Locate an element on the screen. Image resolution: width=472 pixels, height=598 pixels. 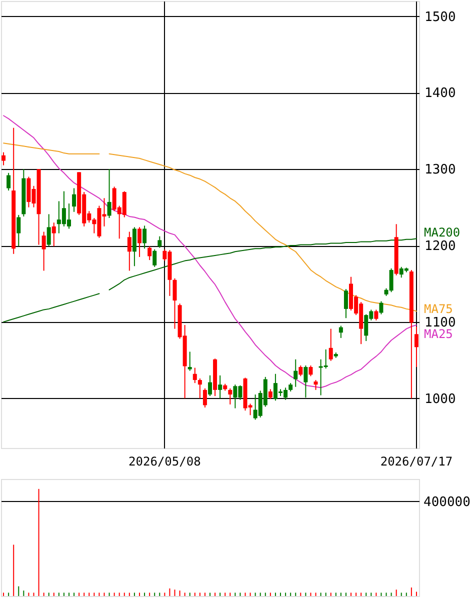
series-label: MA200 is located at coordinates (442, 233).